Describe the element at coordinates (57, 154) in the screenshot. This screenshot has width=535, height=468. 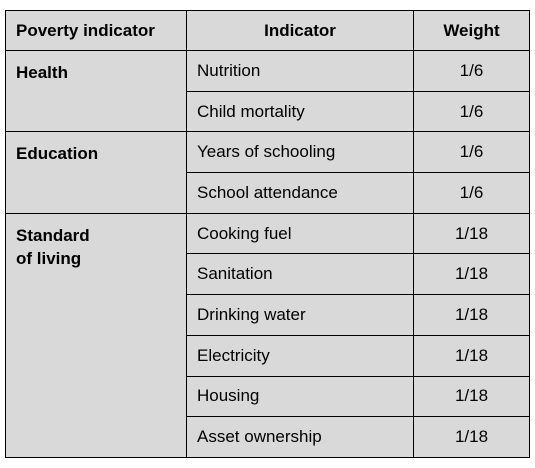
I see `group-label: Education` at that location.